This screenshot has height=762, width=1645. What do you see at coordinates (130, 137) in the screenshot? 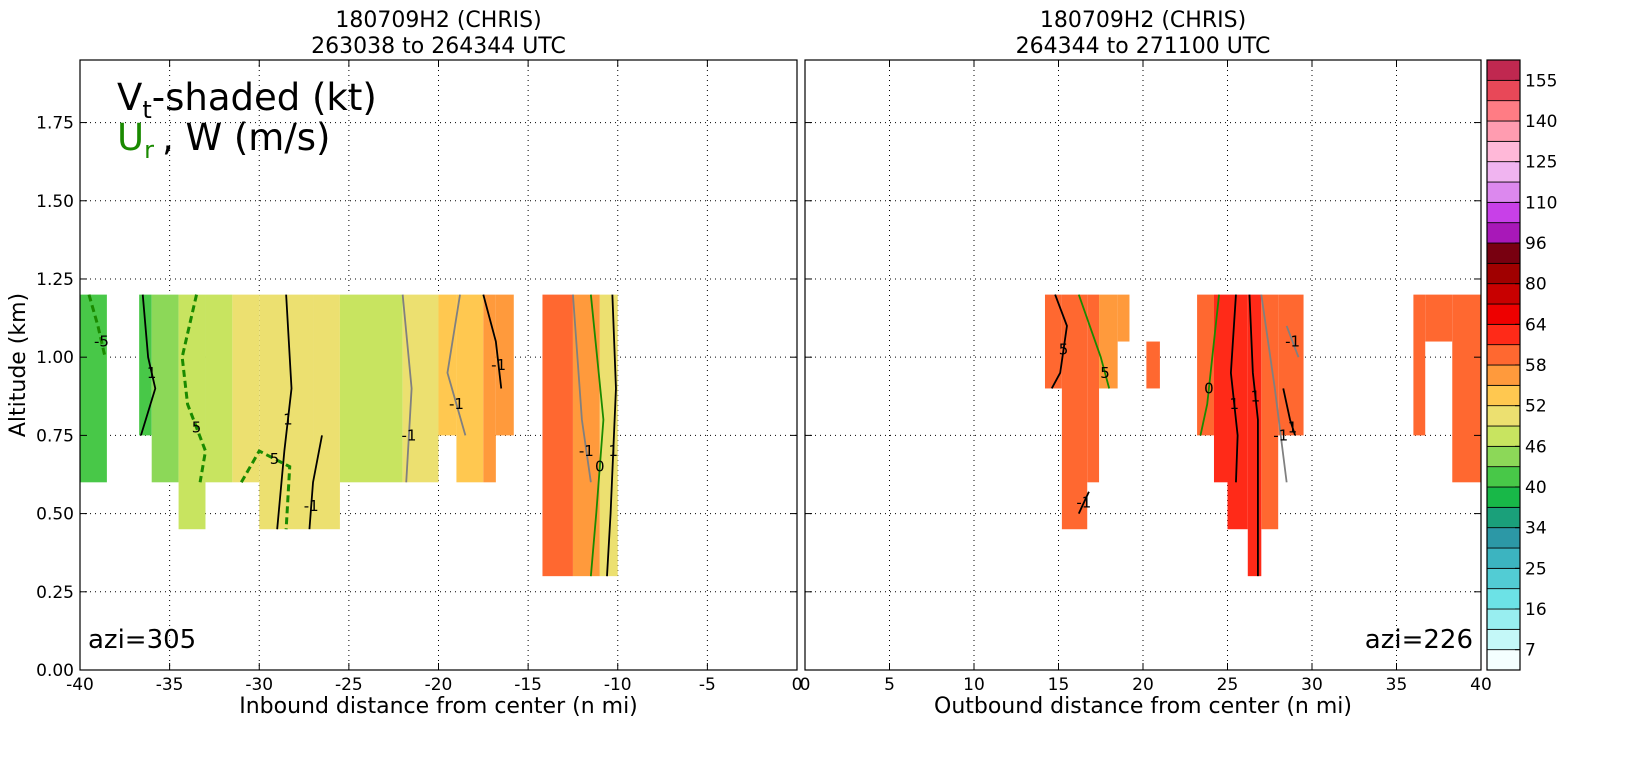
I see `legend-main: U` at bounding box center [130, 137].